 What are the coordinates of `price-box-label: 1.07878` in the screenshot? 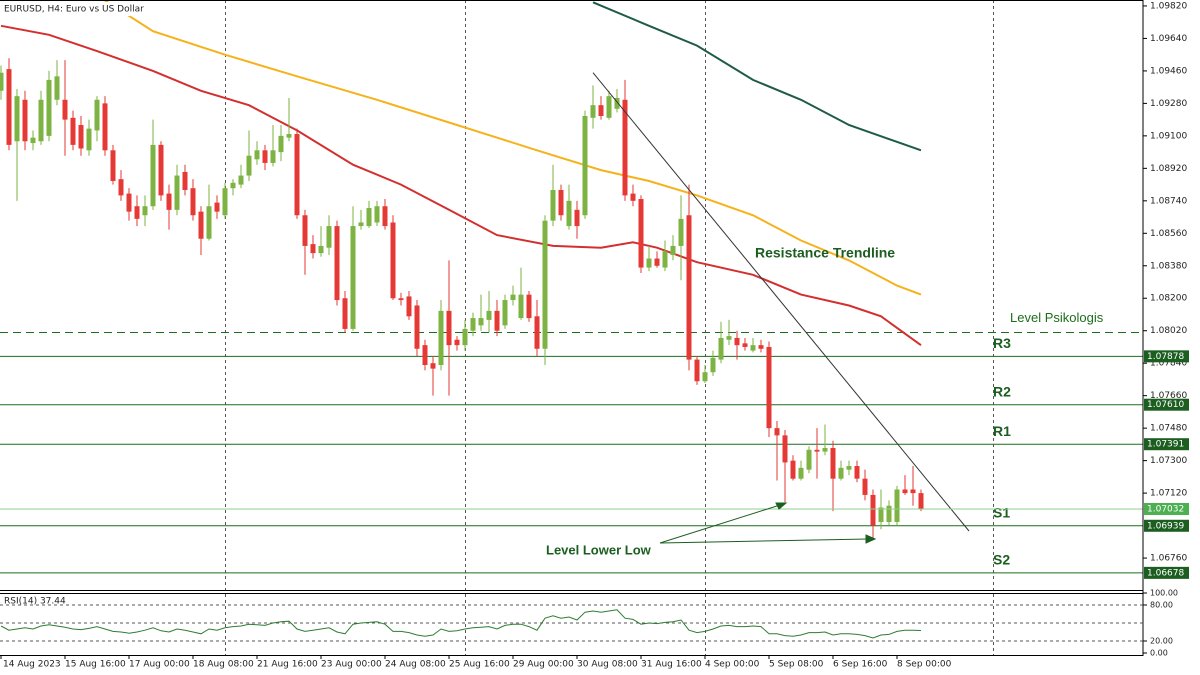 It's located at (1165, 357).